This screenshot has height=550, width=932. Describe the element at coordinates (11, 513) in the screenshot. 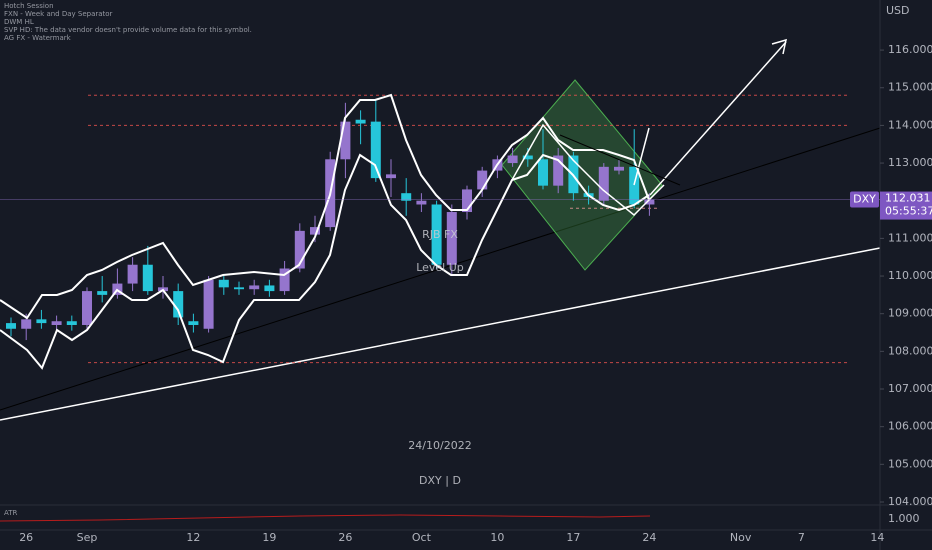

I see `atr-title: ATR` at that location.